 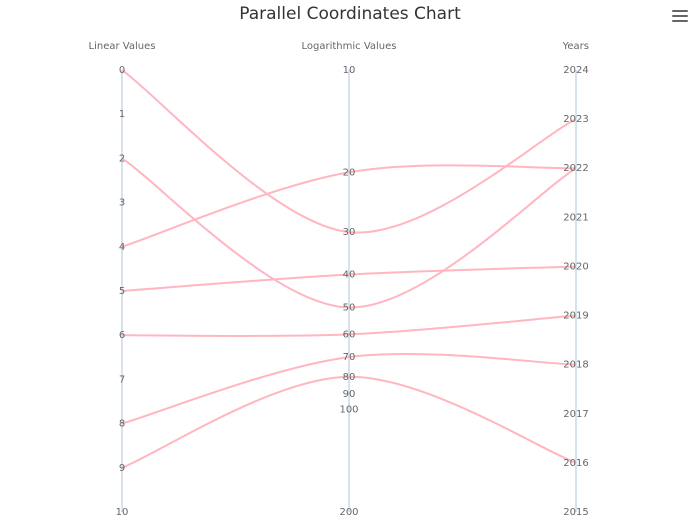 What do you see at coordinates (575, 463) in the screenshot?
I see `tick-label: 2016` at bounding box center [575, 463].